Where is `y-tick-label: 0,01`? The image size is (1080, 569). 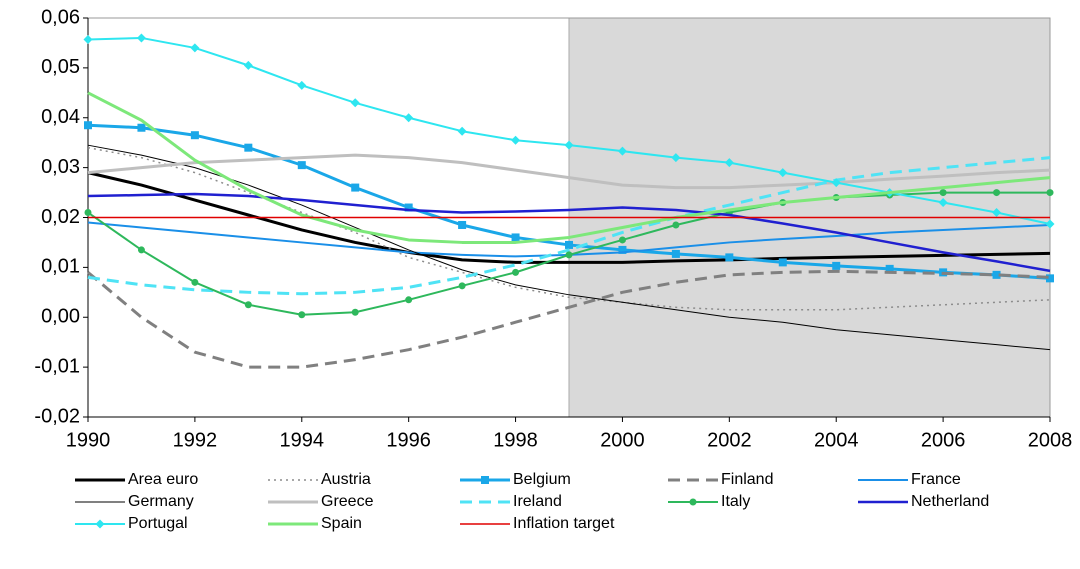
y-tick-label: 0,01 is located at coordinates (60, 267).